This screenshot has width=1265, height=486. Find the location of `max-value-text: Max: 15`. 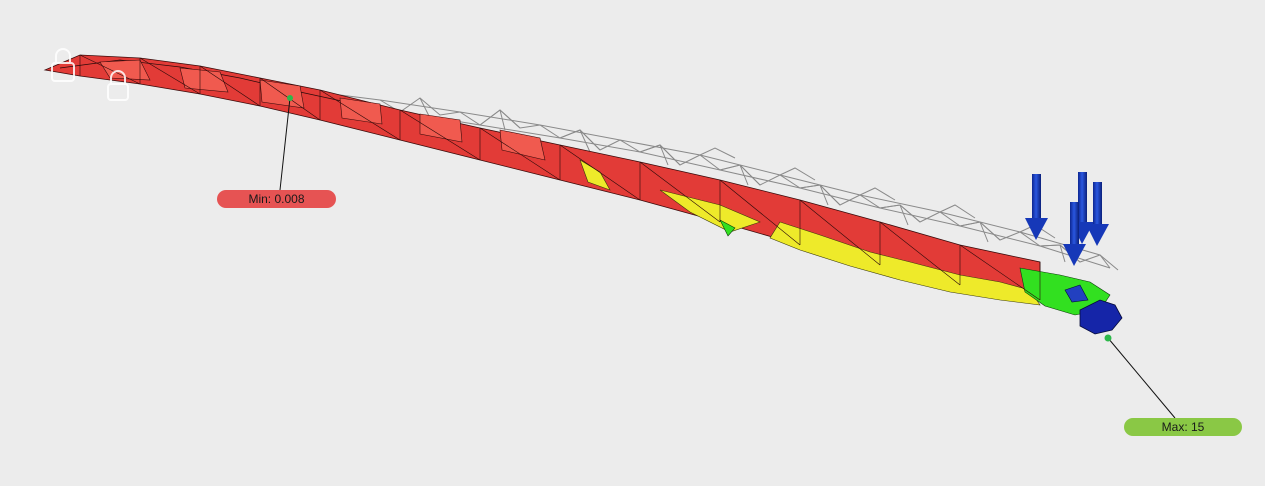

max-value-text: Max: 15 is located at coordinates (1183, 427).